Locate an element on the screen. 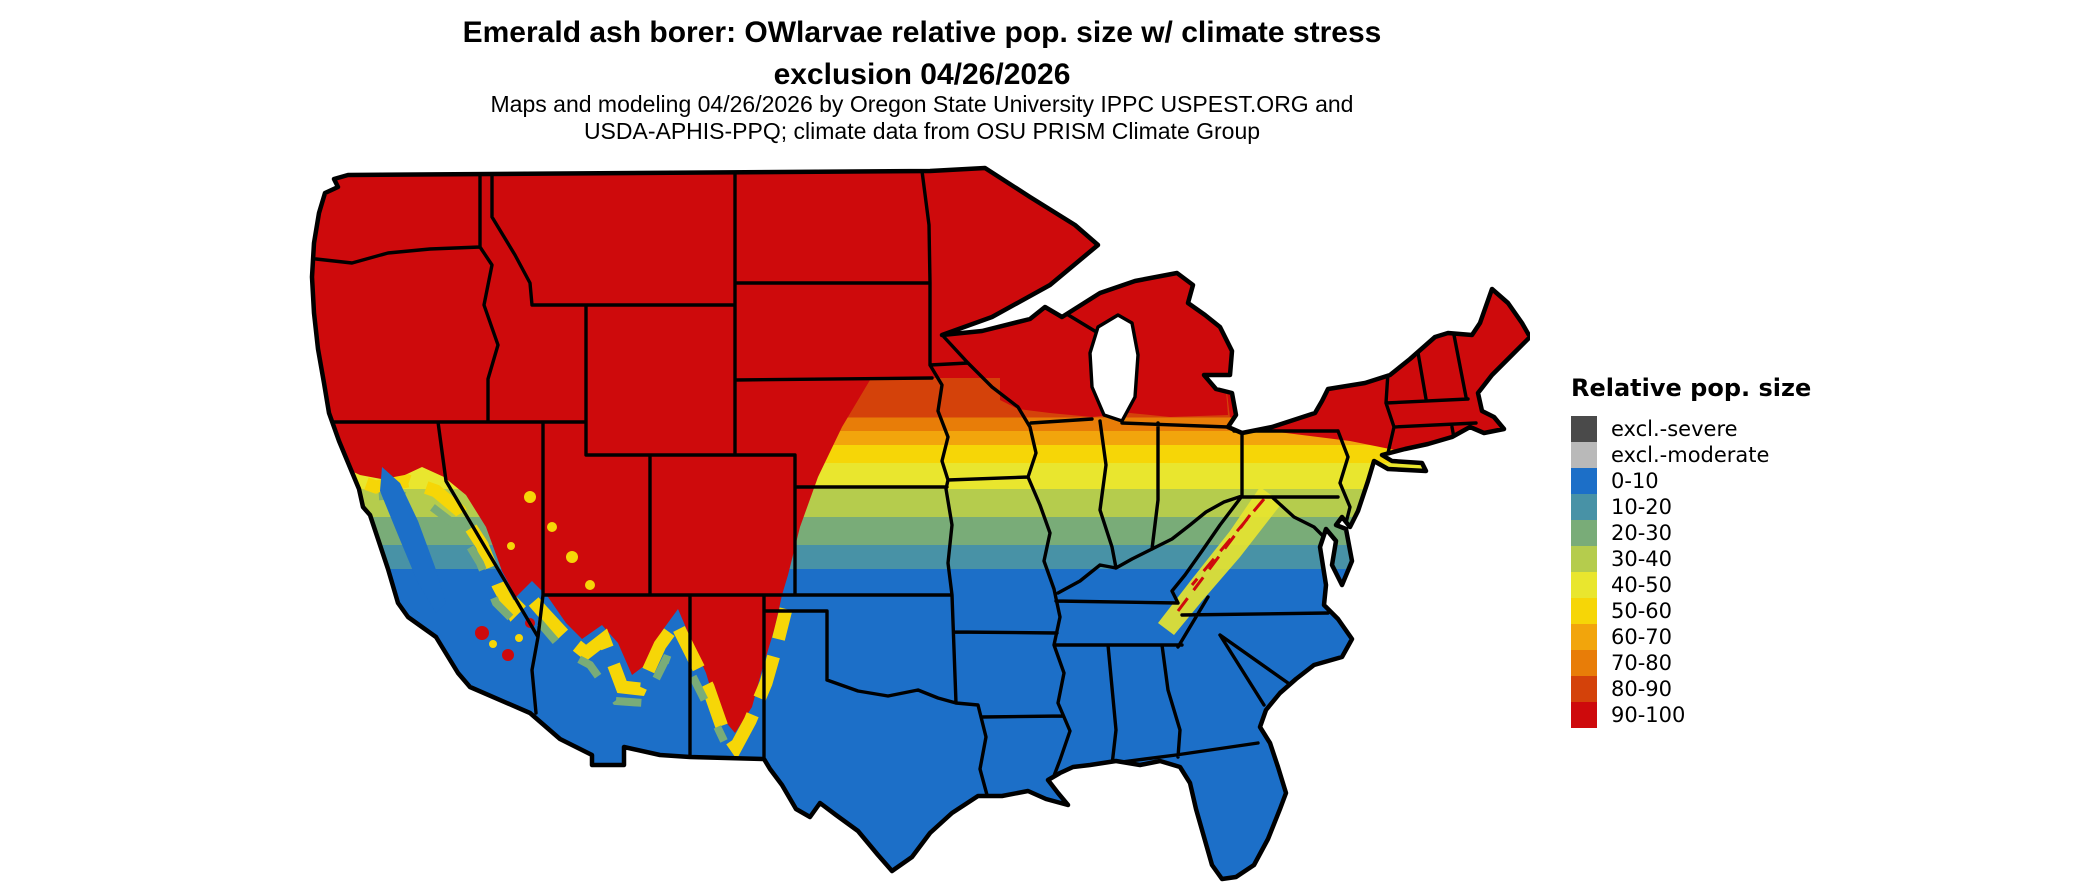 The width and height of the screenshot is (2100, 892). legend-row: 70-80 is located at coordinates (1691, 663).